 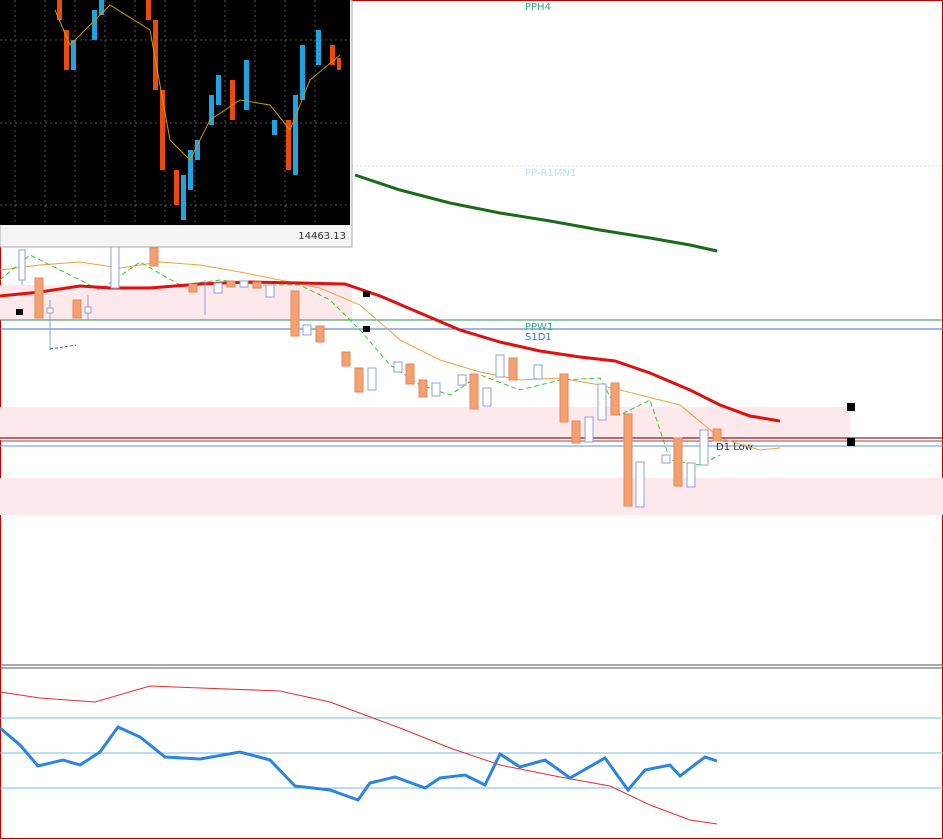 I want to click on level-label: PP-R1MN1, so click(x=550, y=173).